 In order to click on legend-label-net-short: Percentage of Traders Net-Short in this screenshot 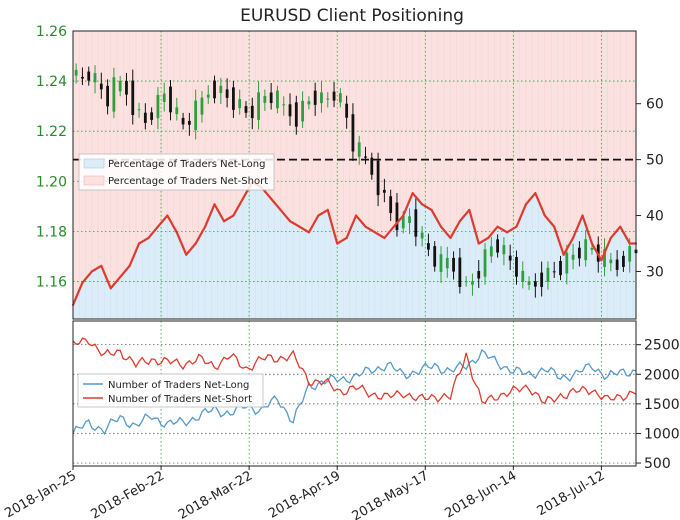, I will do `click(188, 181)`.